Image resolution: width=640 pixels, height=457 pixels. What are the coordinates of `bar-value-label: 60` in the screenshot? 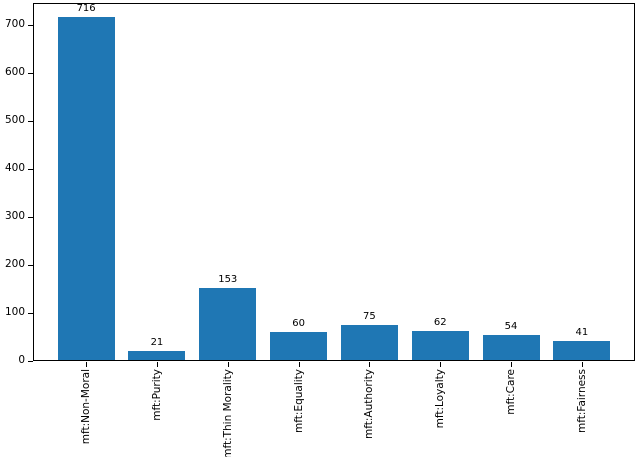 It's located at (298, 324).